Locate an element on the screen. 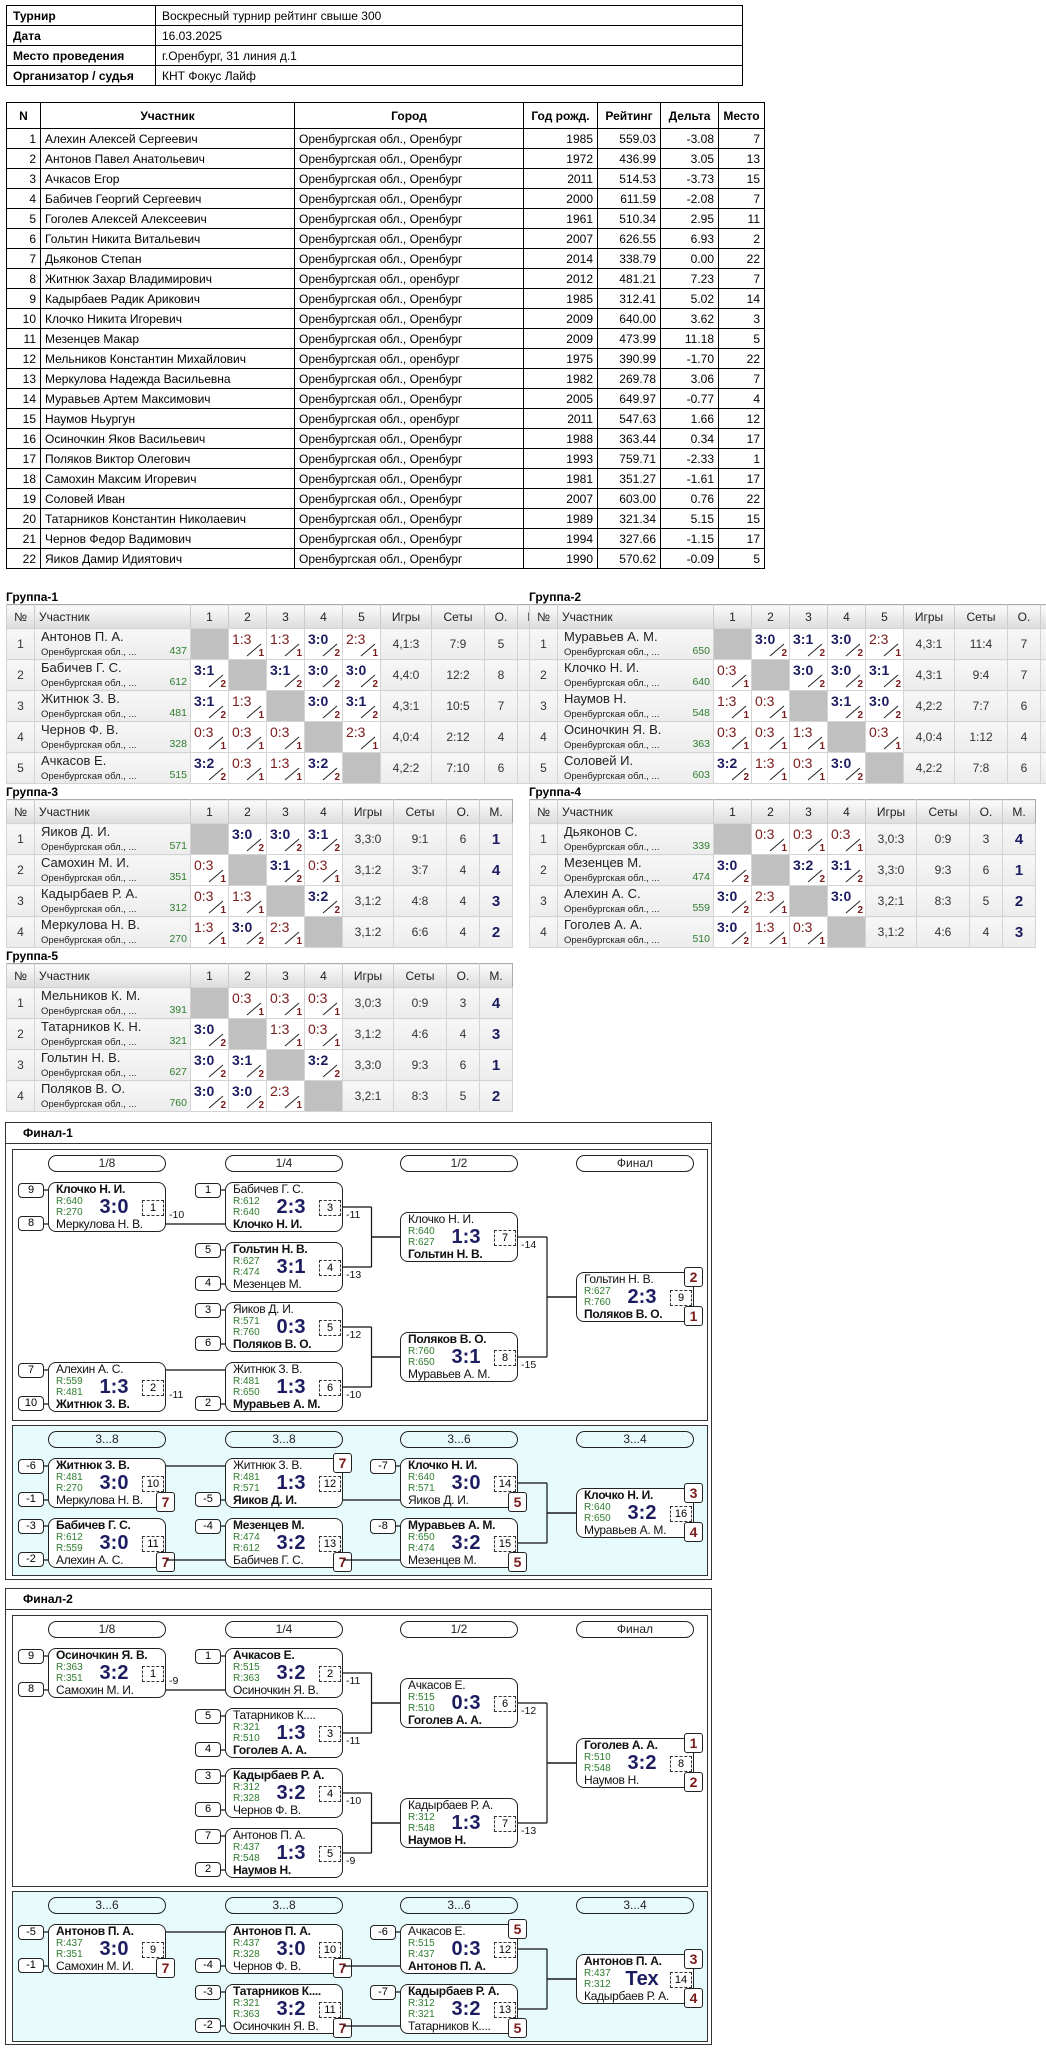 The image size is (1046, 2052). player-bottom: Чернов Ф. В. is located at coordinates (267, 1966).